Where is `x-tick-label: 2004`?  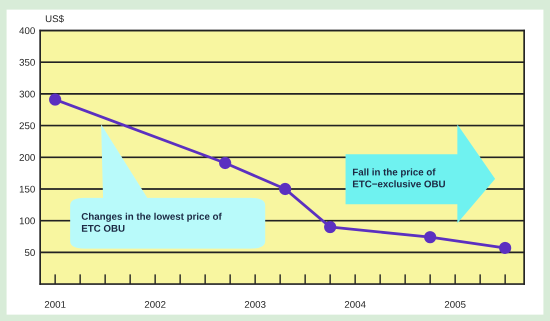 x-tick-label: 2004 is located at coordinates (355, 304).